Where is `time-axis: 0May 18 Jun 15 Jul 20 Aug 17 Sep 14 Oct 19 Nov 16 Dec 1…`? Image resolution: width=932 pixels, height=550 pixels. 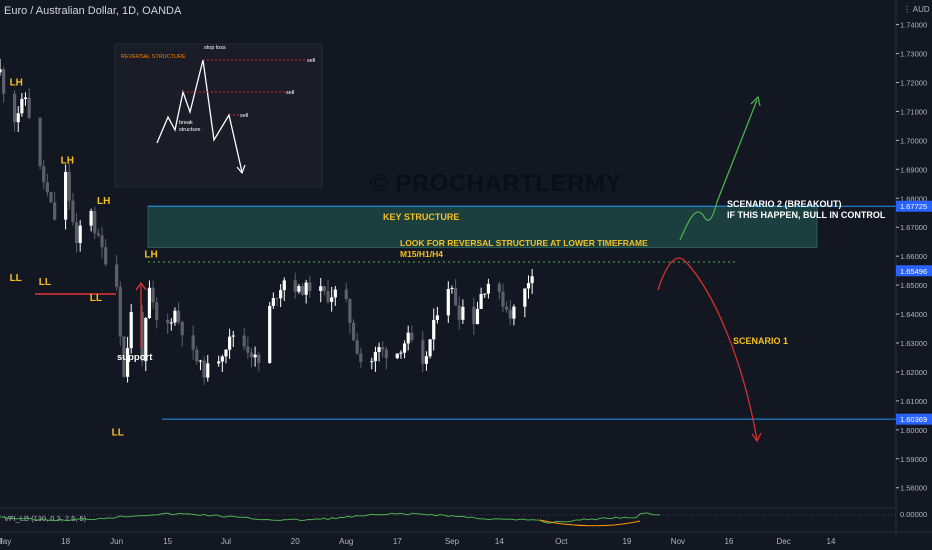
time-axis: 0May 18 Jun 15 Jul 20 Aug 17 Sep 14 Oct 19 Nov 16 Dec 1… is located at coordinates (466, 538).